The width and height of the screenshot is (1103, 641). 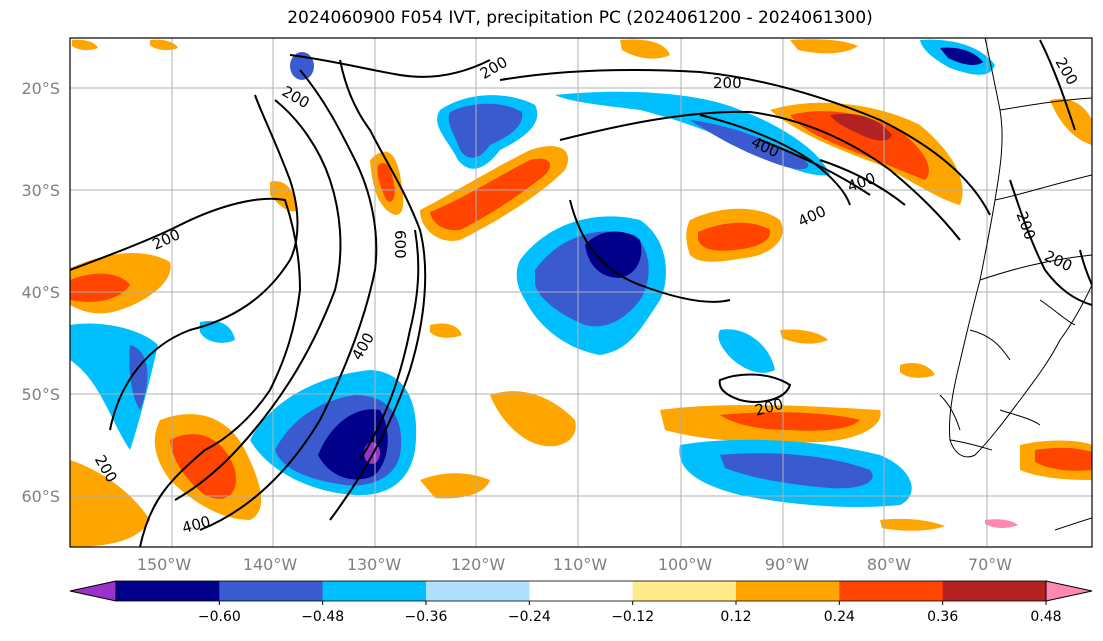 I want to click on colorbar-extend-low, so click(x=93, y=591).